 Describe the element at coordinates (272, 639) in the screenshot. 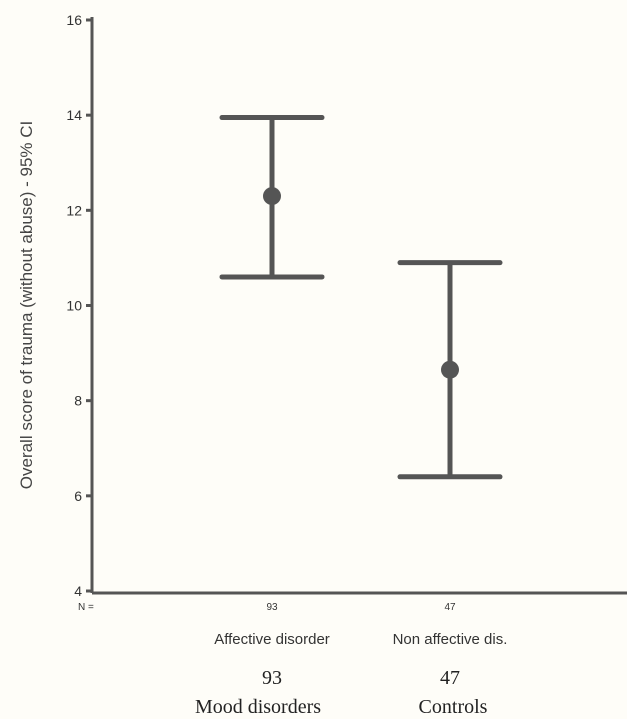

I see `category-label: Affective disorder` at that location.